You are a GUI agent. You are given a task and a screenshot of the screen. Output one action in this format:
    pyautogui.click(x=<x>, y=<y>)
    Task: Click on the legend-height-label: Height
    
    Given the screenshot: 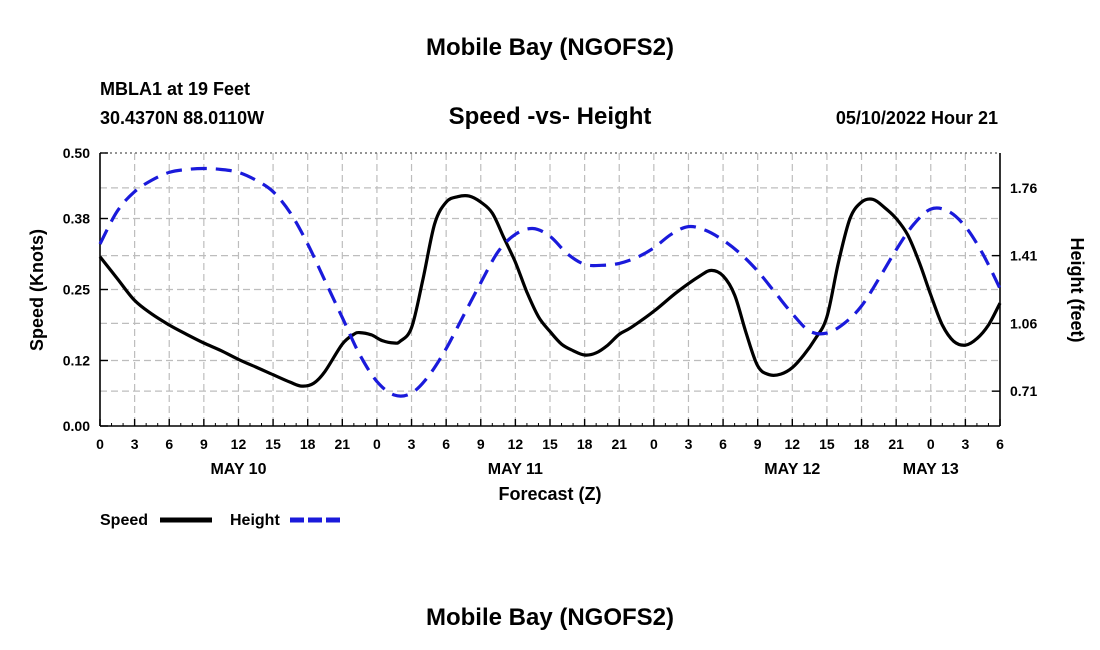 What is the action you would take?
    pyautogui.click(x=255, y=520)
    